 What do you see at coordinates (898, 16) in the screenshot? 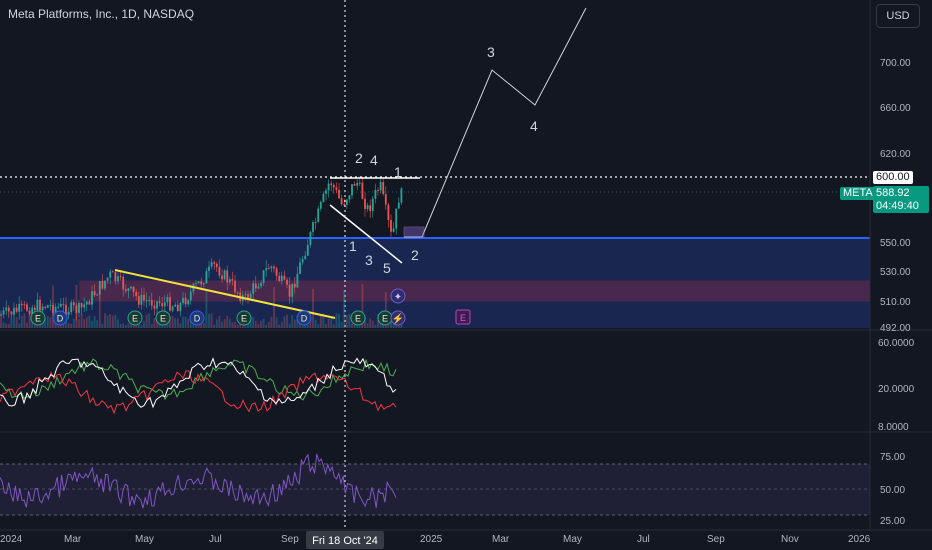
I see `currency-button: USD` at bounding box center [898, 16].